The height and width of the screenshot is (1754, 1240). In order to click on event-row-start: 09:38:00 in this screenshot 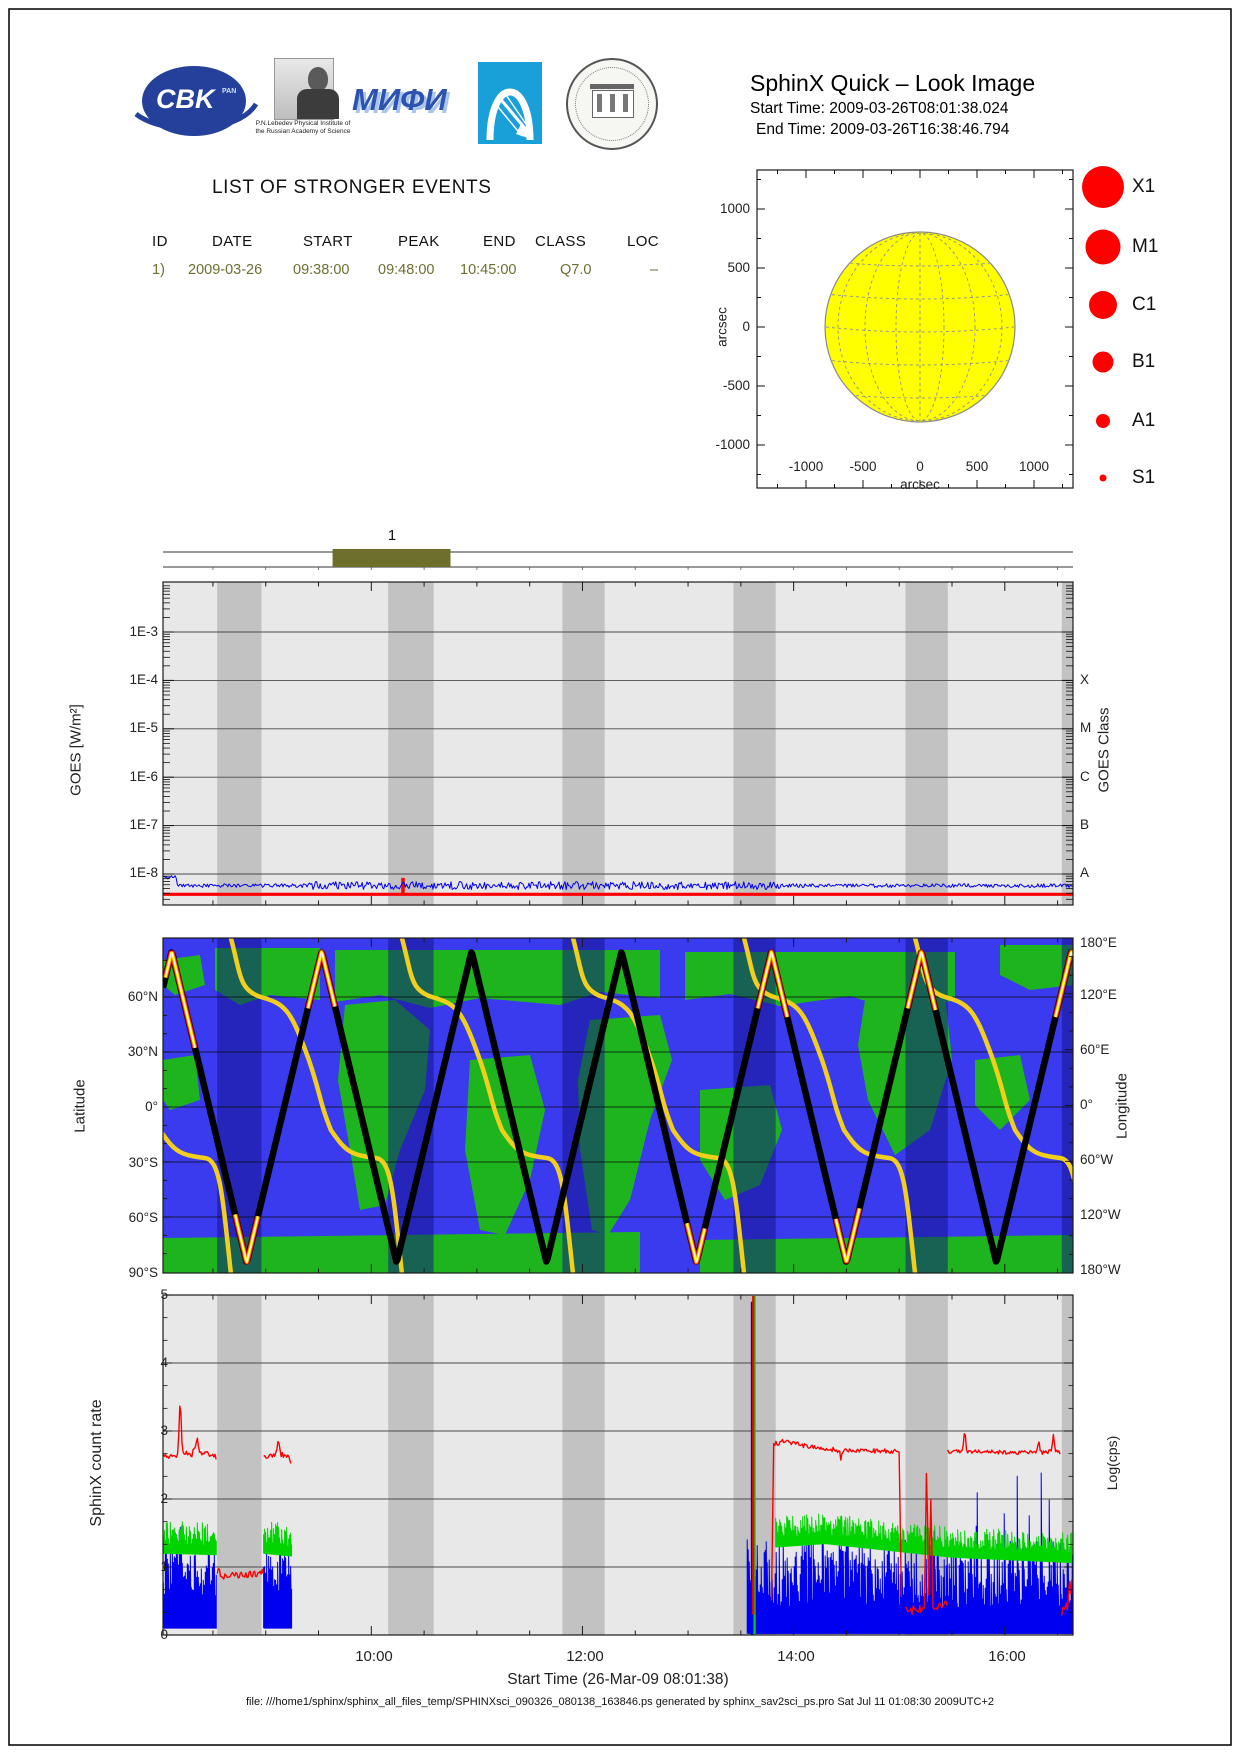, I will do `click(321, 270)`.